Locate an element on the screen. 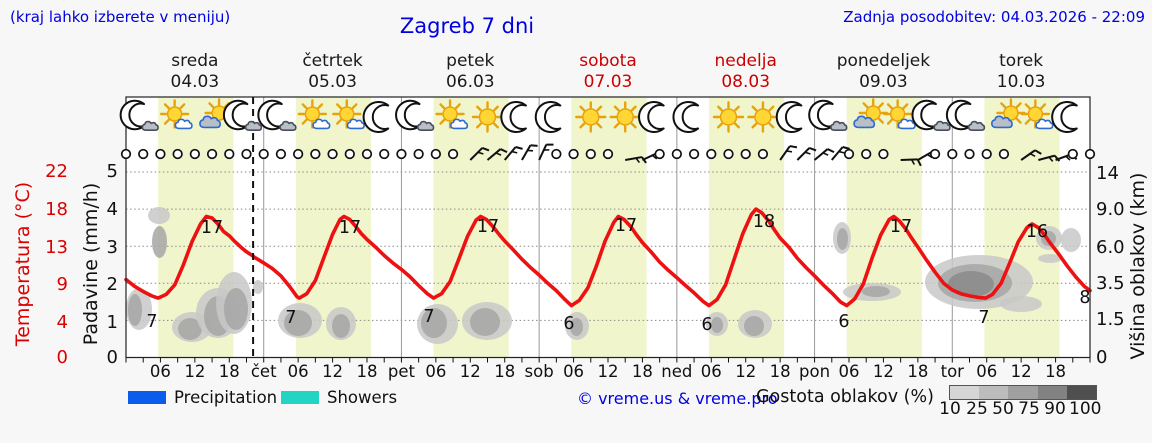 Image resolution: width=1152 pixels, height=443 pixels. x-day-abbr-label: pet is located at coordinates (402, 371).